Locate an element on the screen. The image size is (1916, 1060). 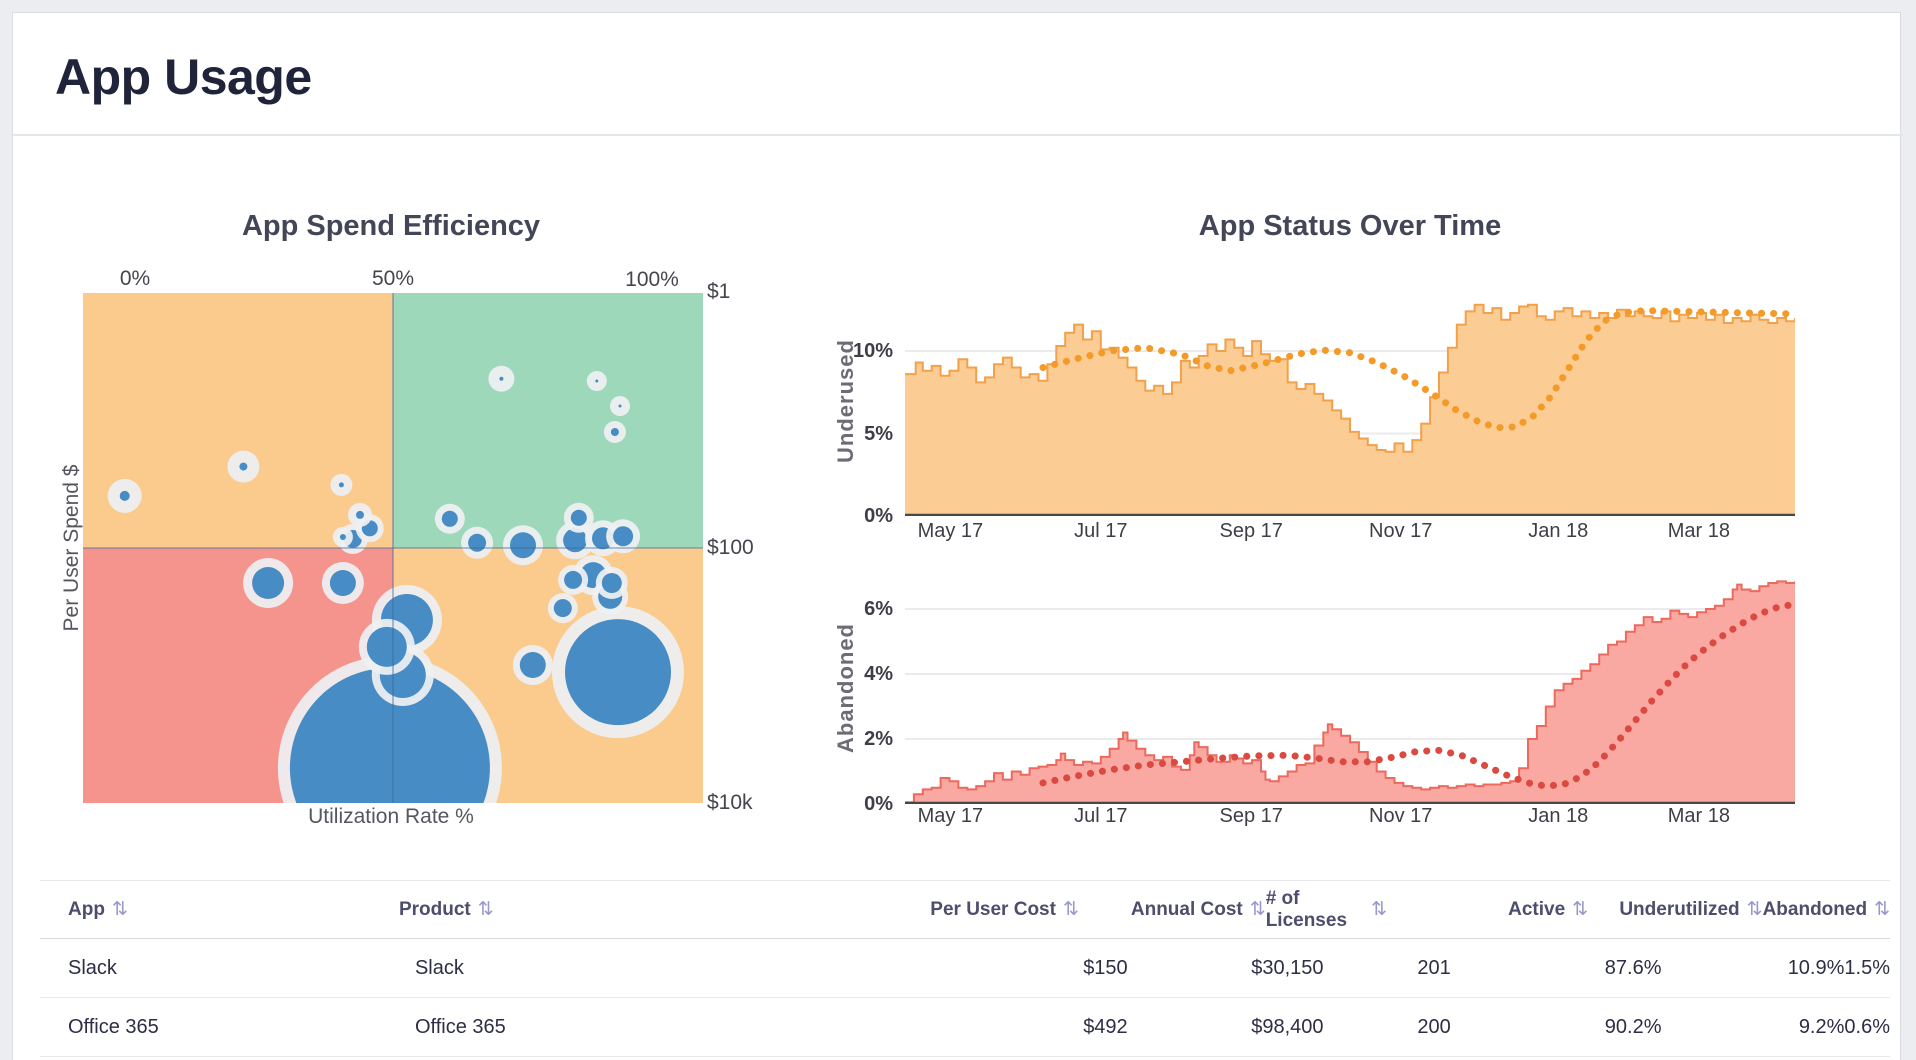
table-cell: 200 is located at coordinates (1434, 1026).